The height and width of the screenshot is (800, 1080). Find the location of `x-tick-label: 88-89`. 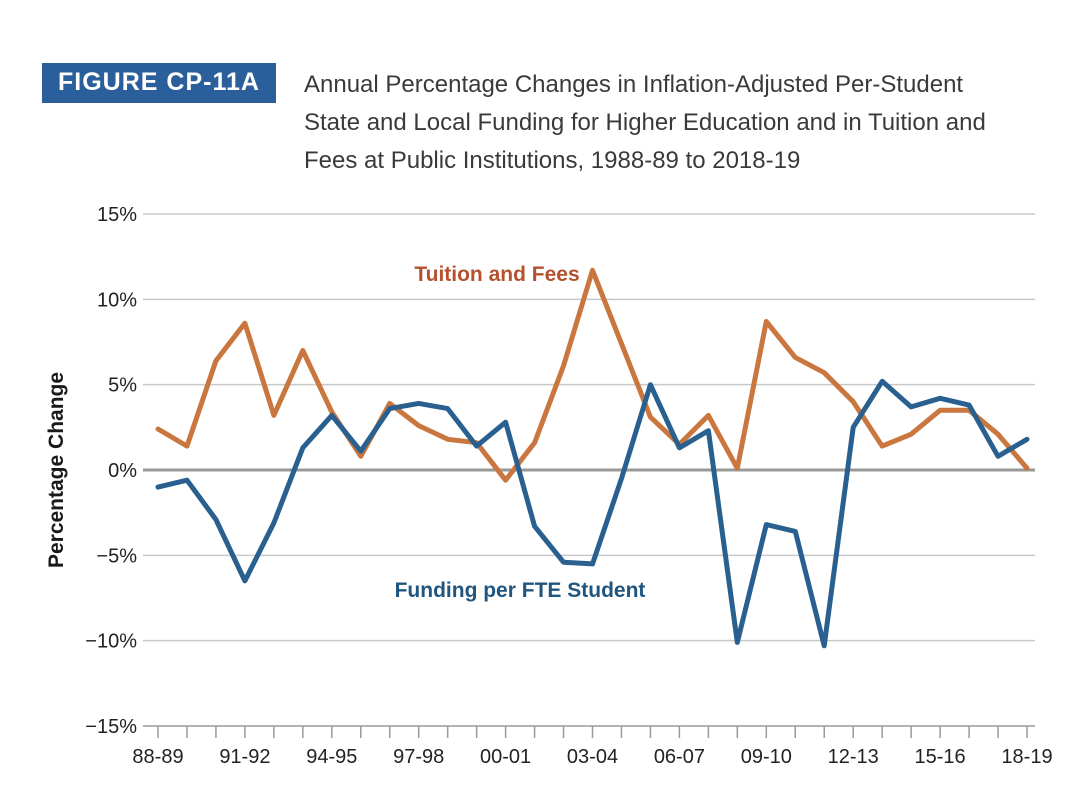

x-tick-label: 88-89 is located at coordinates (157, 757).